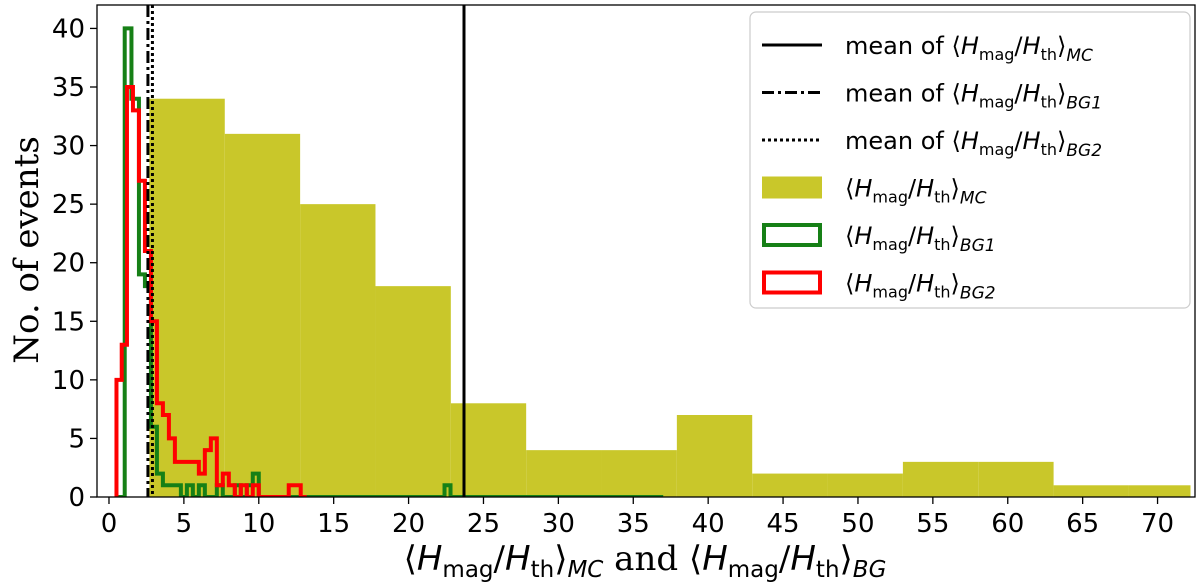  What do you see at coordinates (1157, 524) in the screenshot?
I see `x-tick-label: 70` at bounding box center [1157, 524].